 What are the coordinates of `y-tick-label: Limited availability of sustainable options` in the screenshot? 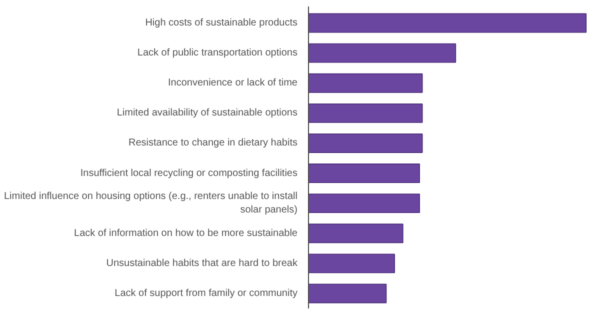 It's located at (207, 113).